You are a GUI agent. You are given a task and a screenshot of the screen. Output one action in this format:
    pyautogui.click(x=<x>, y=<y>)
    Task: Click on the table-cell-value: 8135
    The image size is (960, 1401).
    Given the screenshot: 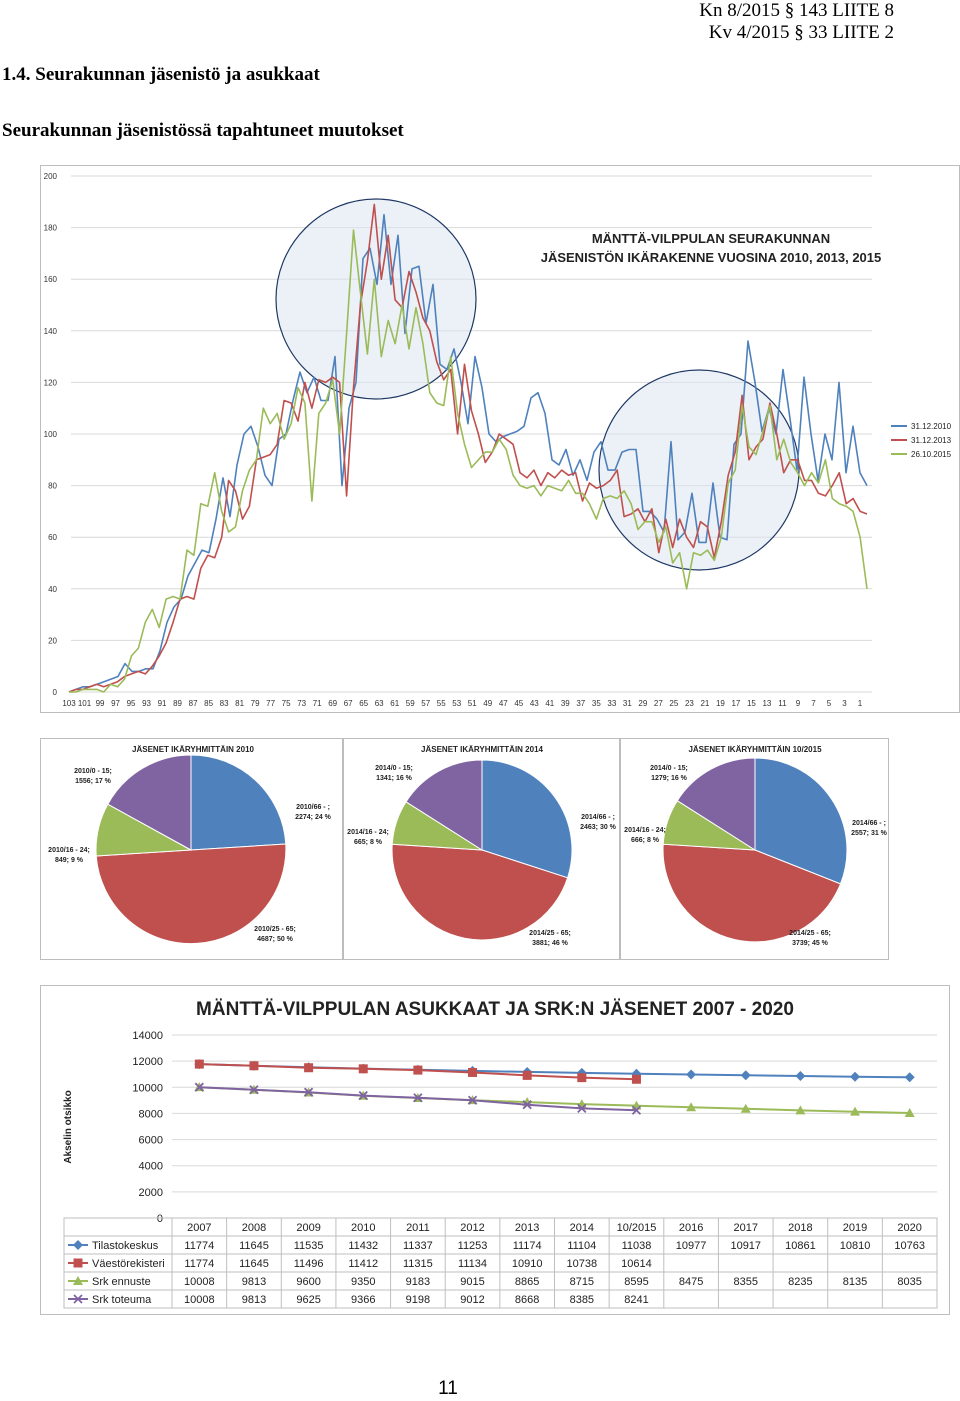 What is the action you would take?
    pyautogui.click(x=855, y=1282)
    